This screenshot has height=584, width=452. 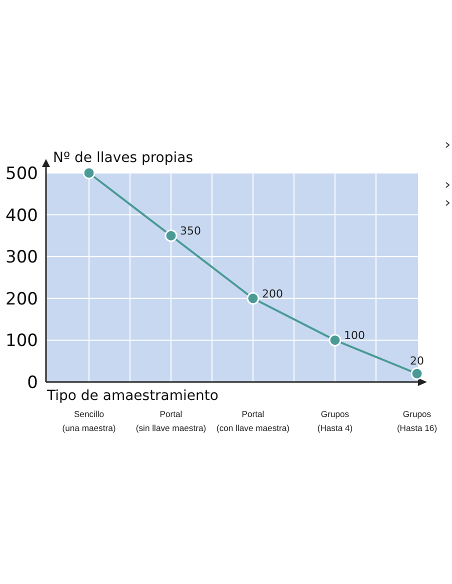 I want to click on x-axis-title: Tipo de amaestramiento, so click(x=132, y=396).